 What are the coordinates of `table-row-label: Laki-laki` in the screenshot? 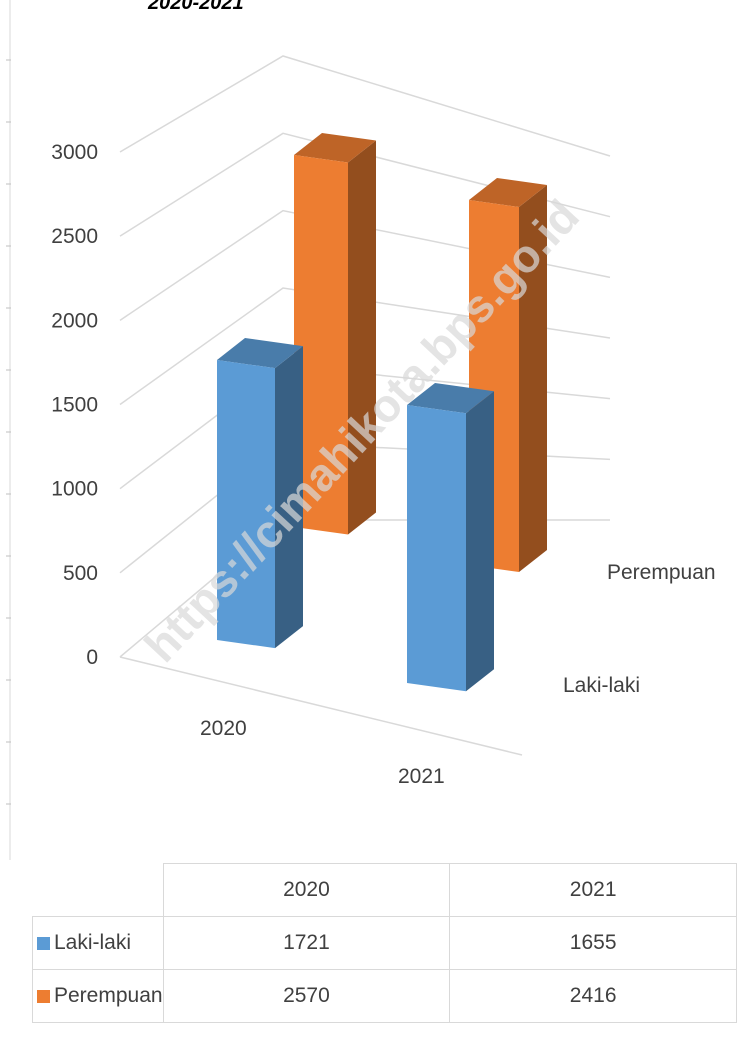 It's located at (98, 943).